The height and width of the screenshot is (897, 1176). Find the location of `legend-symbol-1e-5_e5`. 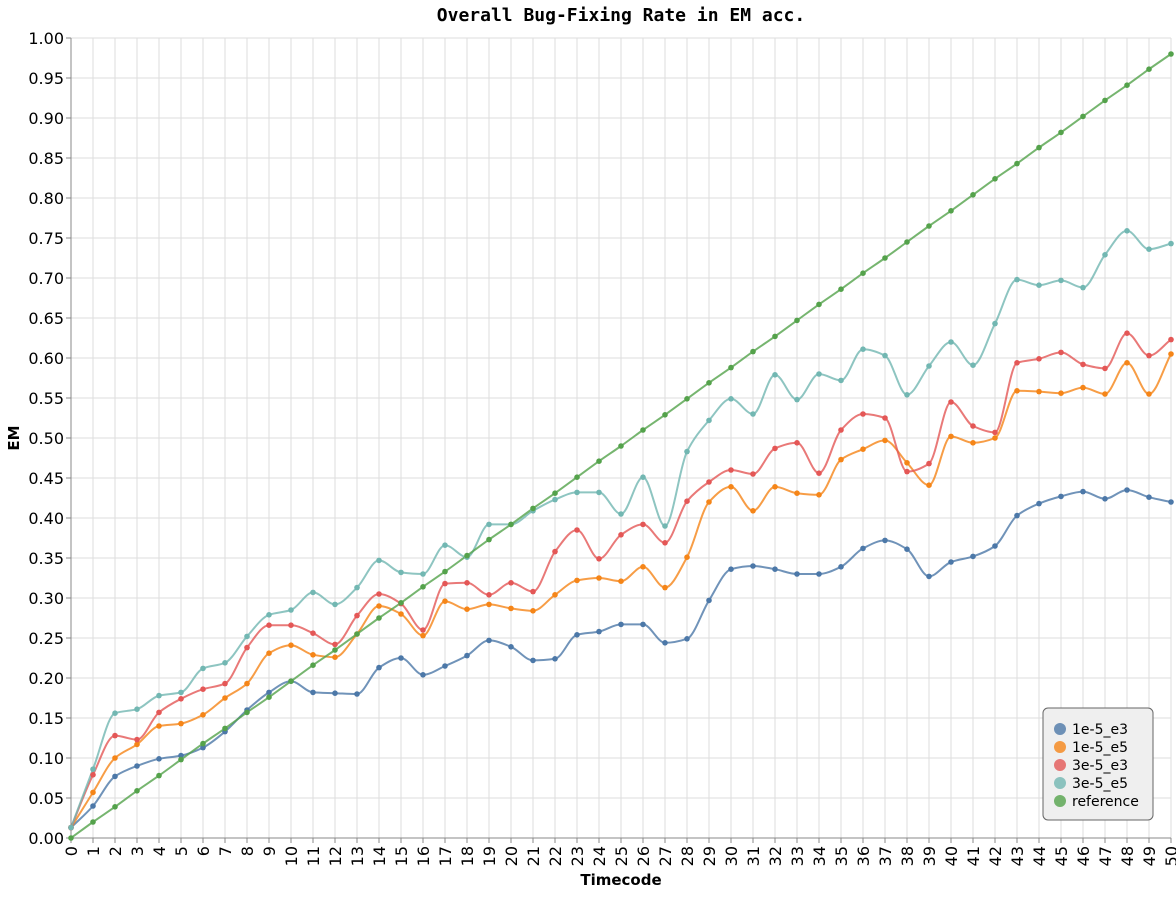

legend-symbol-1e-5_e5 is located at coordinates (1060, 747).